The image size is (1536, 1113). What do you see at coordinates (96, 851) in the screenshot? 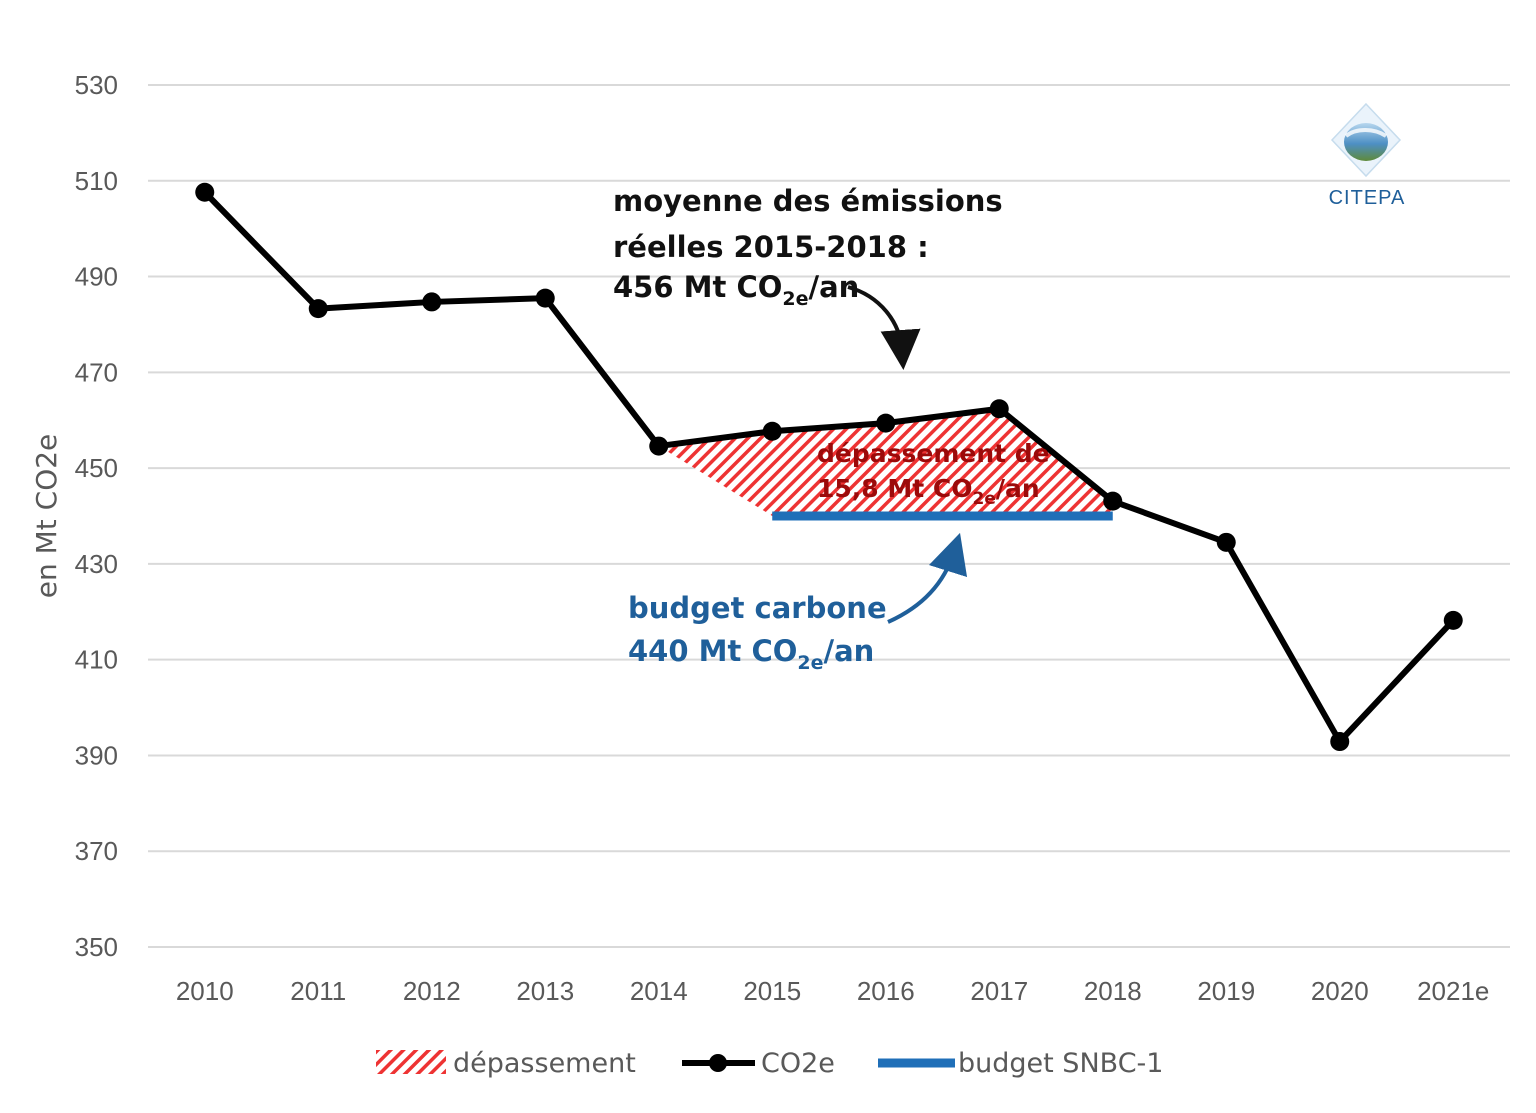
I see `y-tick-label: 370` at bounding box center [96, 851].